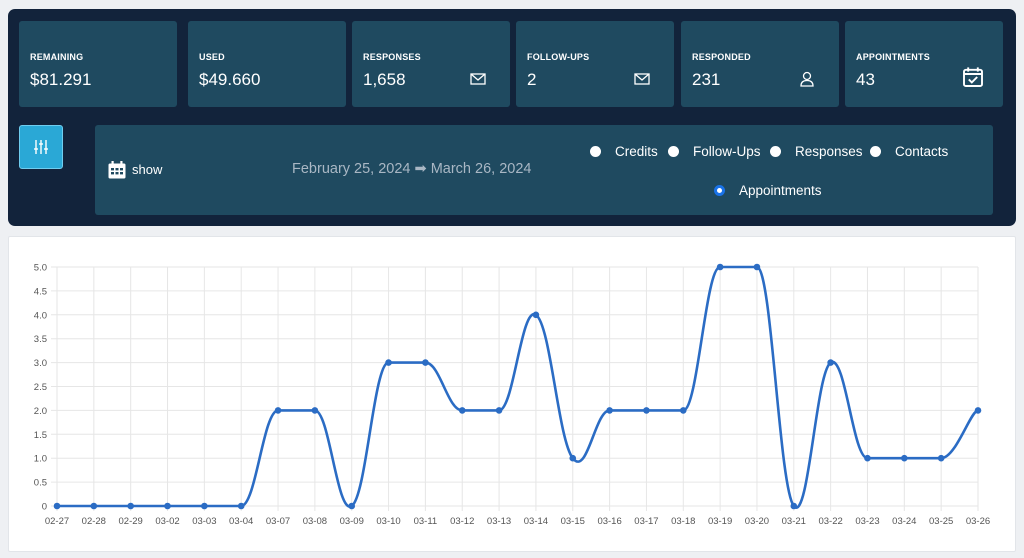 This screenshot has width=1024, height=558. Describe the element at coordinates (352, 521) in the screenshot. I see `x-tick-label: 03-09` at that location.